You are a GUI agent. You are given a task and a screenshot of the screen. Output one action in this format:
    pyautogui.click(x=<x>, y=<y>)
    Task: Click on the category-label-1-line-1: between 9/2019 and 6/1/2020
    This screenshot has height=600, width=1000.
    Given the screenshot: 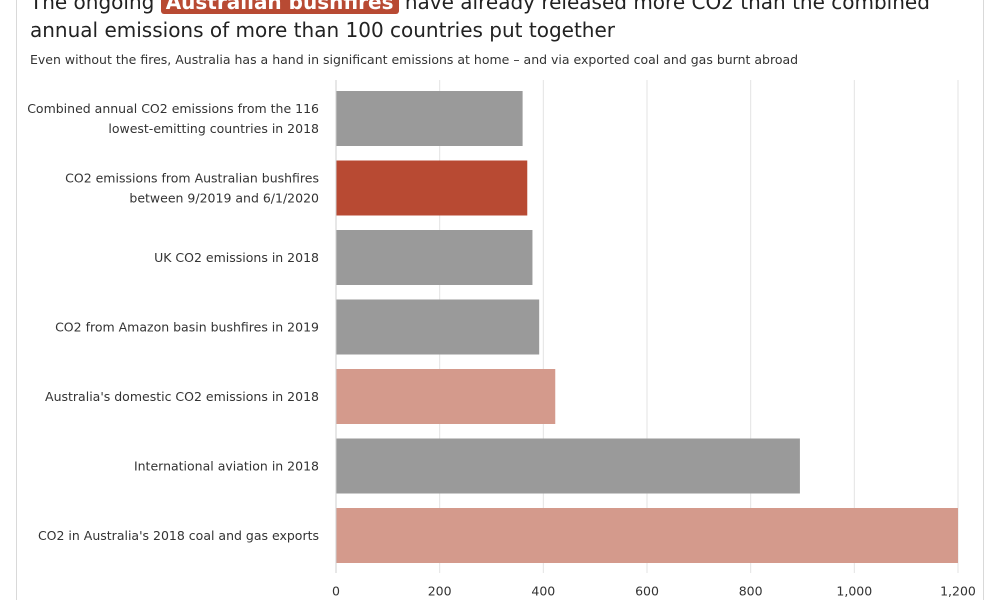 What is the action you would take?
    pyautogui.click(x=224, y=198)
    